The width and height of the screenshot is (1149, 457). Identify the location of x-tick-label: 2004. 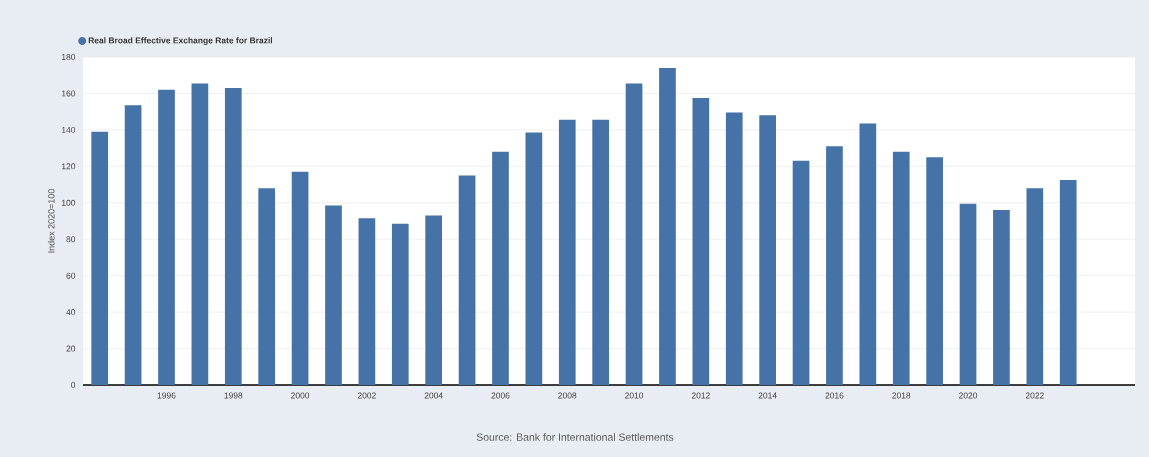
(433, 395).